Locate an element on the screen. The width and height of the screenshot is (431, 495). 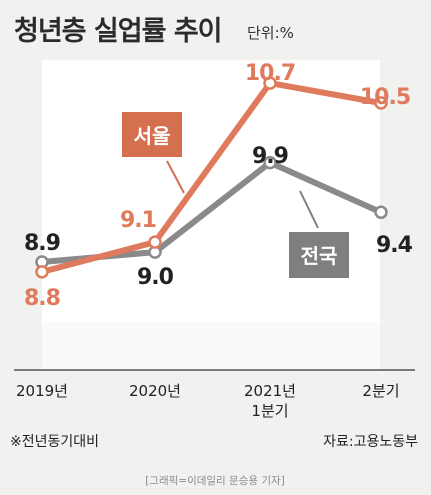
x-tick-label: 2021년 1분기 is located at coordinates (270, 401).